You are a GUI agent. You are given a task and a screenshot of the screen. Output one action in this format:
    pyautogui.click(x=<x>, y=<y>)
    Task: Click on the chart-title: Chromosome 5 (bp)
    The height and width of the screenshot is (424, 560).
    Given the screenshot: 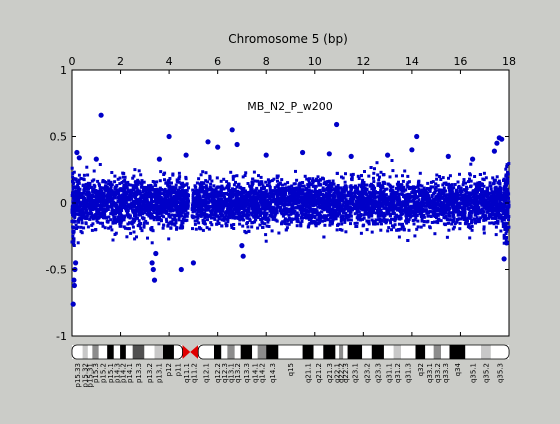 What is the action you would take?
    pyautogui.click(x=288, y=39)
    